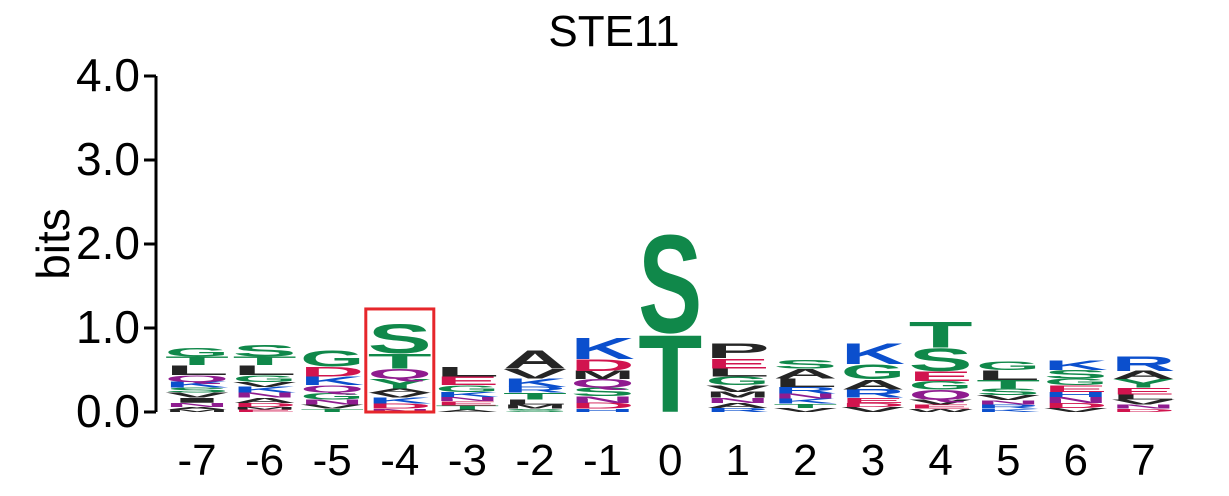 The image size is (1229, 496). What do you see at coordinates (108, 75) in the screenshot?
I see `y-axis-tick-label: 4.0` at bounding box center [108, 75].